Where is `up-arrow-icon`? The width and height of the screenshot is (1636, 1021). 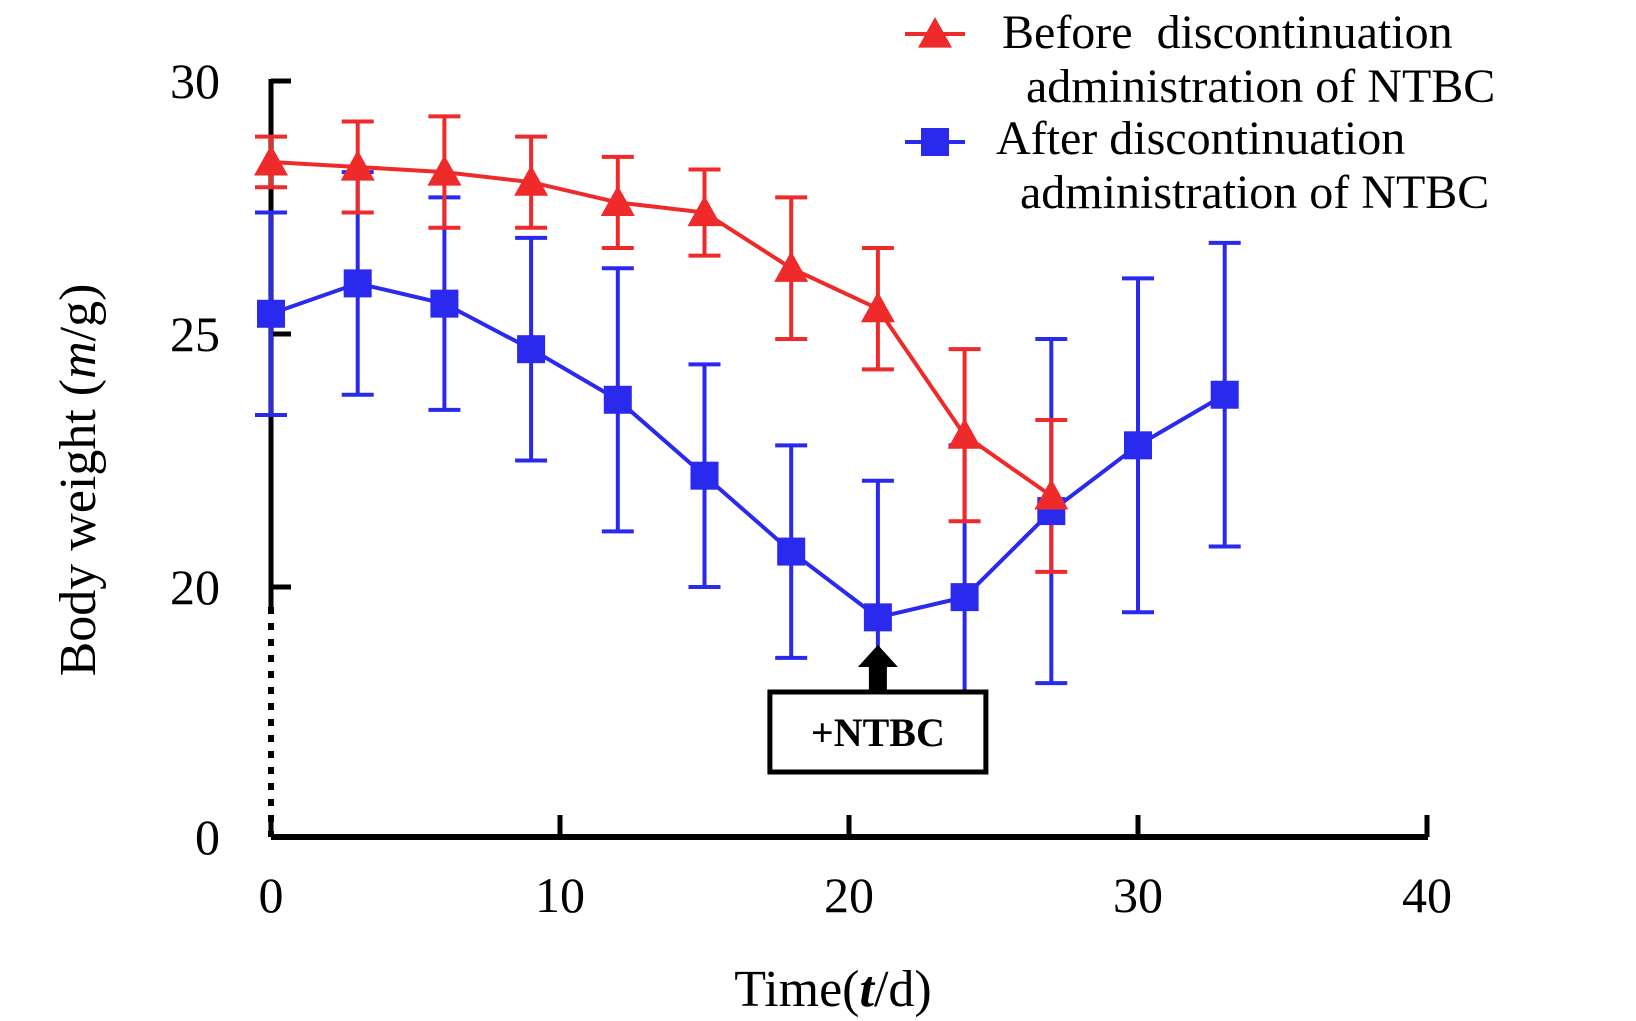 up-arrow-icon is located at coordinates (877, 674).